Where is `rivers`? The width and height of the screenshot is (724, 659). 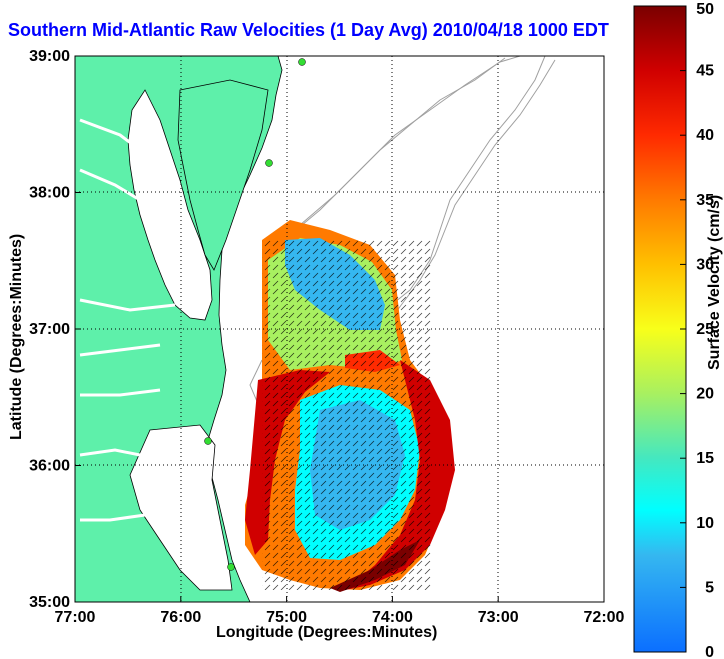
rivers is located at coordinates (127, 320).